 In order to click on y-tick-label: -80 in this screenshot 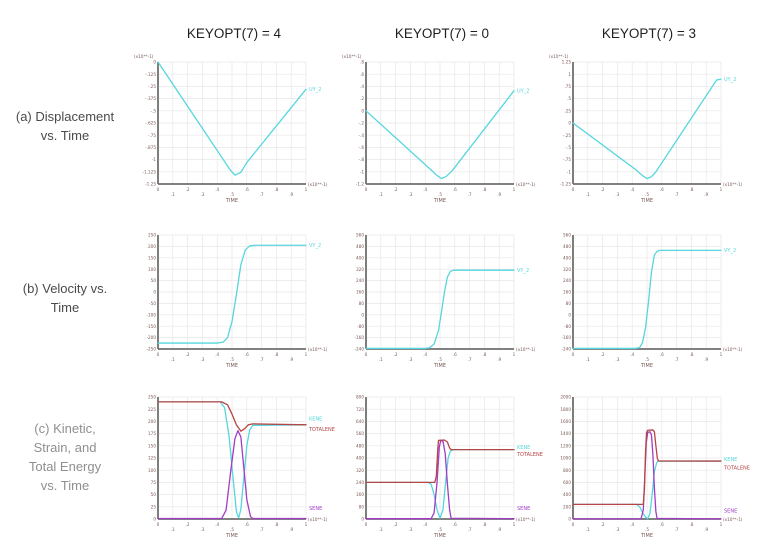, I will do `click(567, 326)`.